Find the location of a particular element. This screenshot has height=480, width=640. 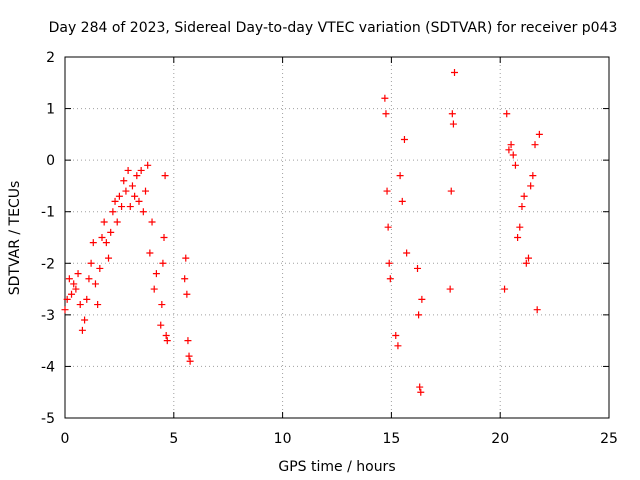

x-tick-label: 0 is located at coordinates (65, 439).